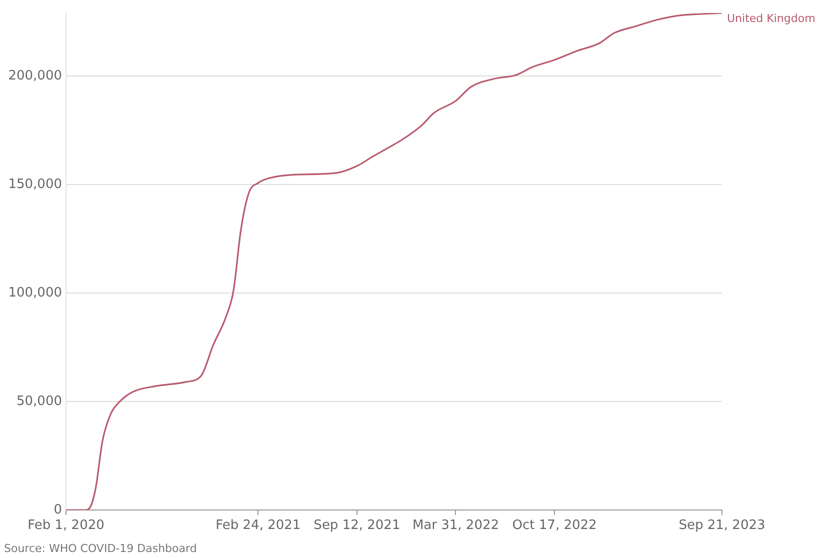 The image size is (822, 558). Describe the element at coordinates (35, 184) in the screenshot. I see `y-tick-label: 150,000` at that location.